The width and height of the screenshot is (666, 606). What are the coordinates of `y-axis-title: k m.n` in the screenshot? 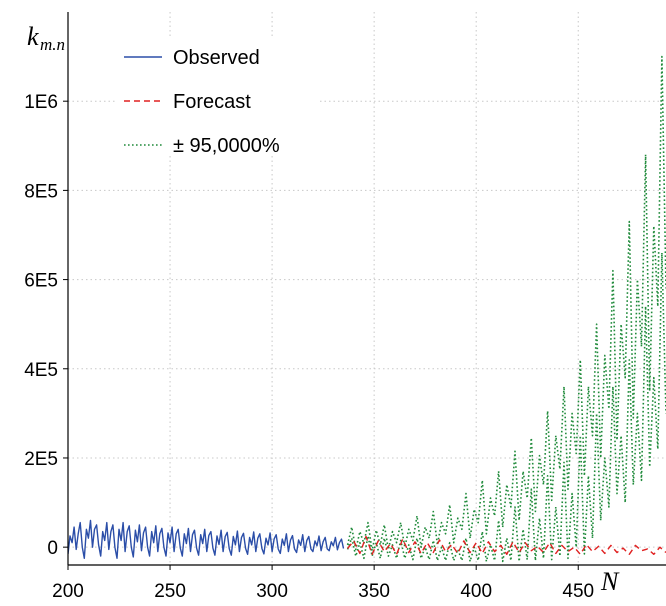 It's located at (46, 38).